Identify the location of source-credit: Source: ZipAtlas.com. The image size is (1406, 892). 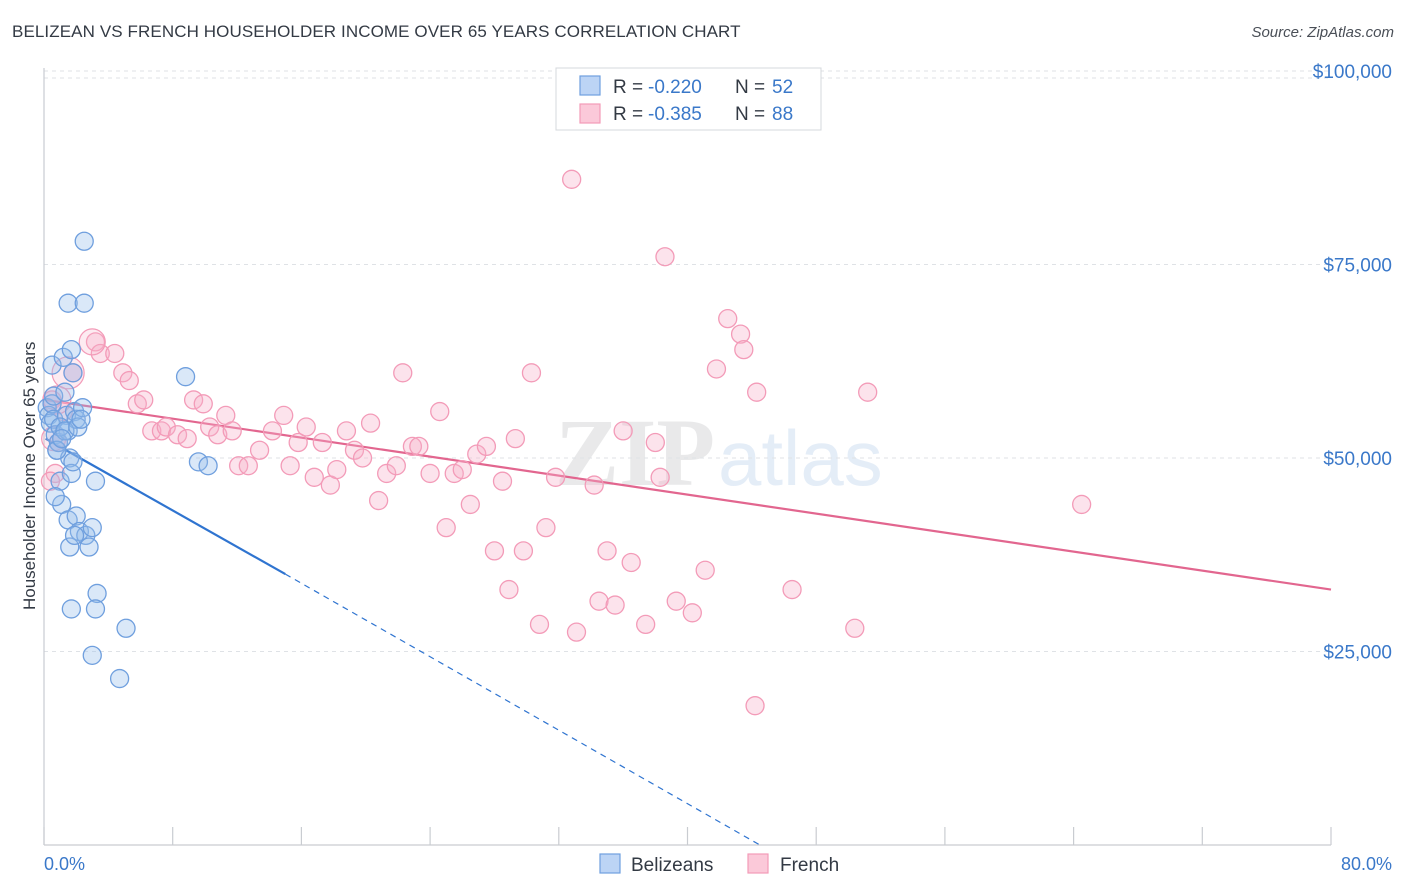
(1322, 32).